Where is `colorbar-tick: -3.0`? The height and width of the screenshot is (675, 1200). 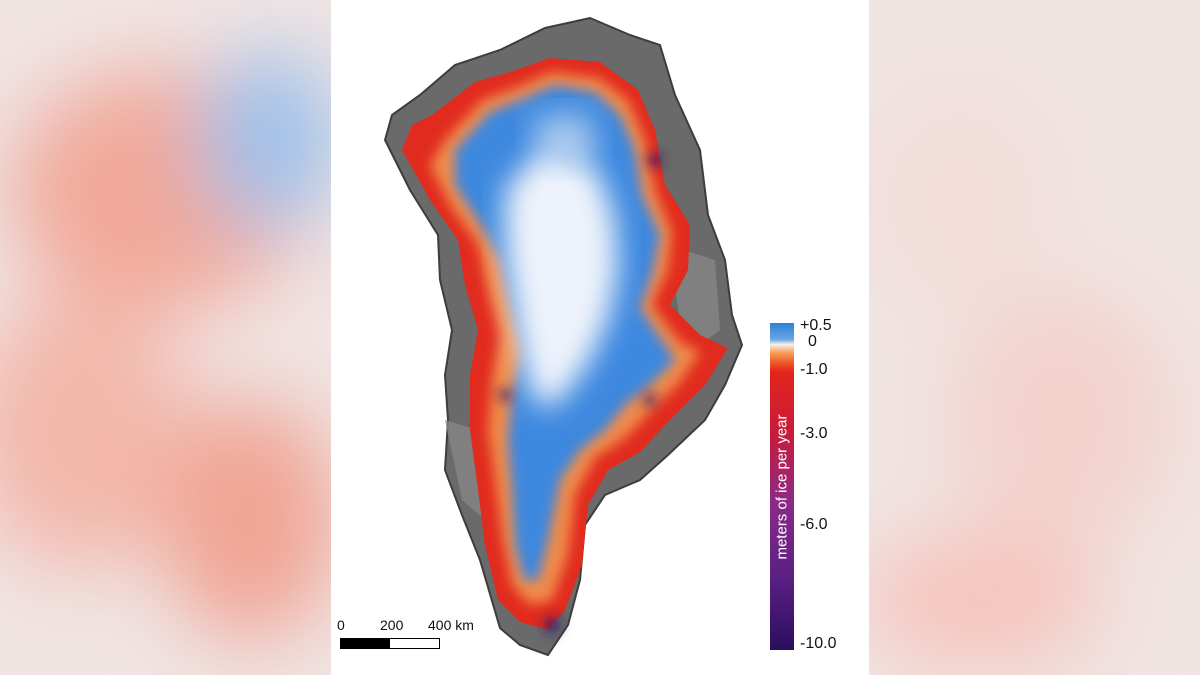
colorbar-tick: -3.0 is located at coordinates (814, 433).